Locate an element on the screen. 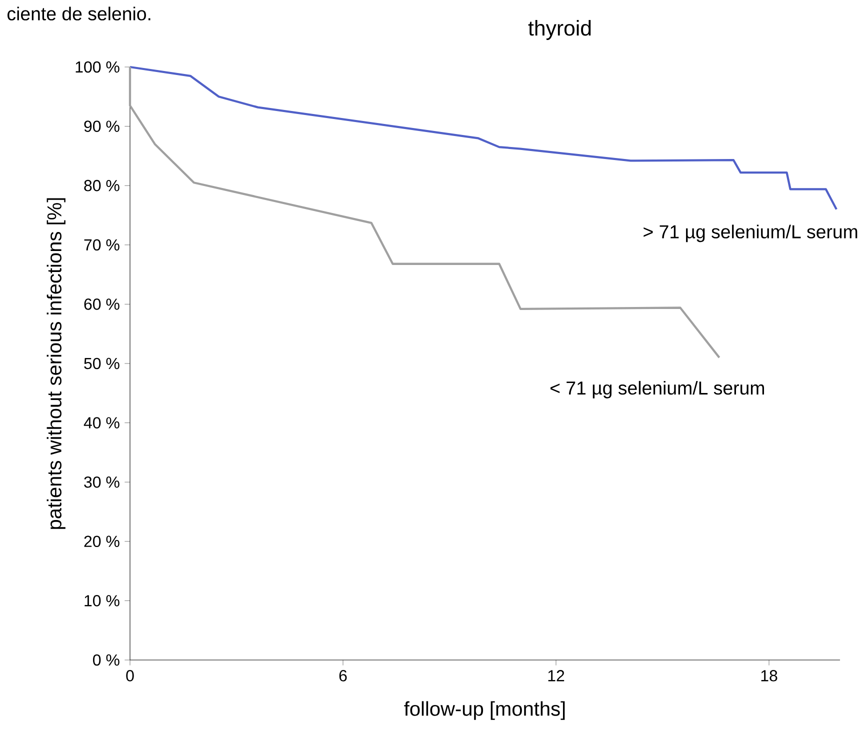  y-tick-label: 80 % is located at coordinates (102, 186).